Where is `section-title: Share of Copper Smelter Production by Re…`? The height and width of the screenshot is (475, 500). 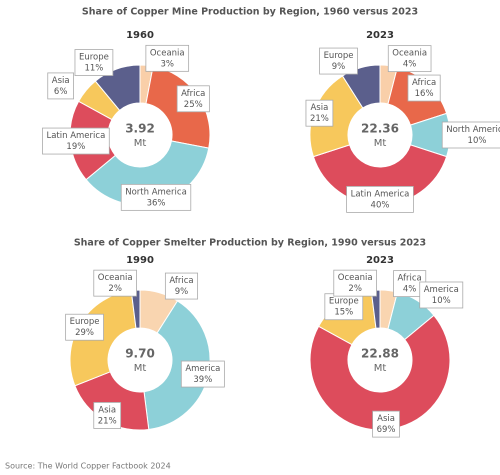 section-title: Share of Copper Smelter Production by Re… is located at coordinates (250, 243).